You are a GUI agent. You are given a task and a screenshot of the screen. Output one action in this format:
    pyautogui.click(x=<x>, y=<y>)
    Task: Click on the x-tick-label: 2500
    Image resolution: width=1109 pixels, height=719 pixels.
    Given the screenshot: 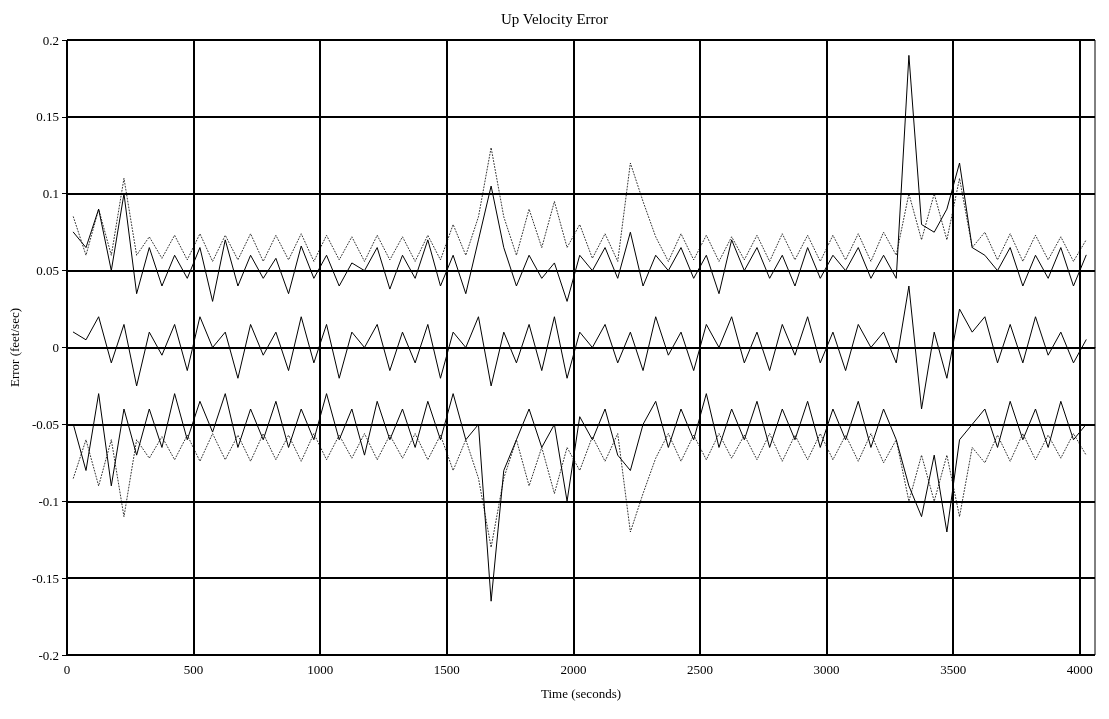 What is the action you would take?
    pyautogui.click(x=700, y=669)
    